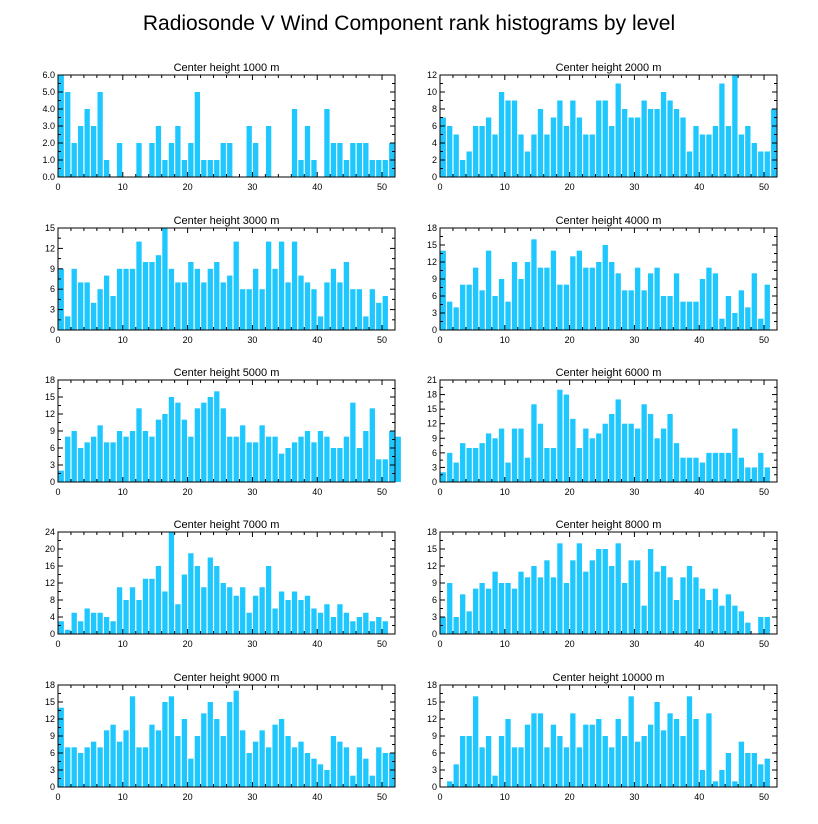 The height and width of the screenshot is (824, 818). I want to click on y-tick-label: 5.0, so click(48, 92).